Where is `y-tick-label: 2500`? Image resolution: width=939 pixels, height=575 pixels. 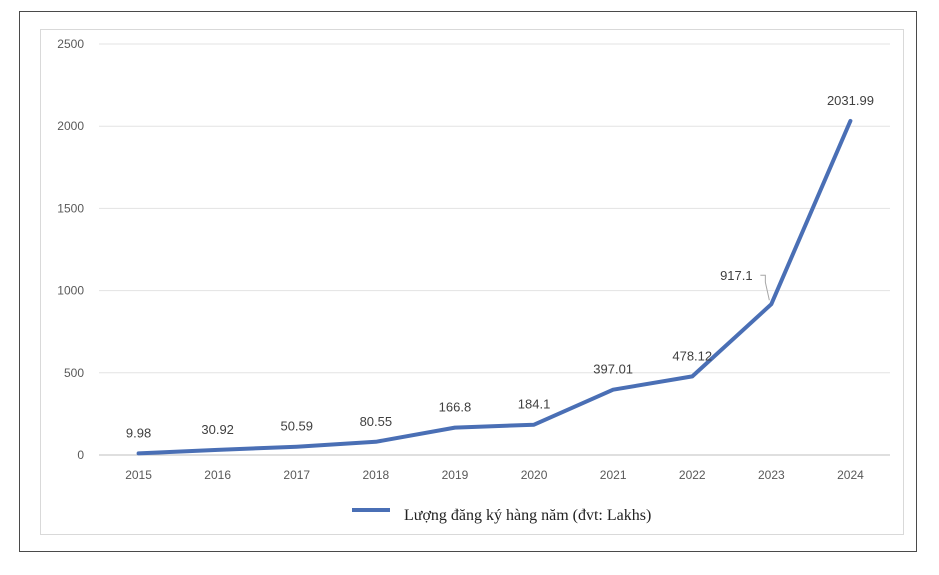 y-tick-label: 2500 is located at coordinates (70, 44).